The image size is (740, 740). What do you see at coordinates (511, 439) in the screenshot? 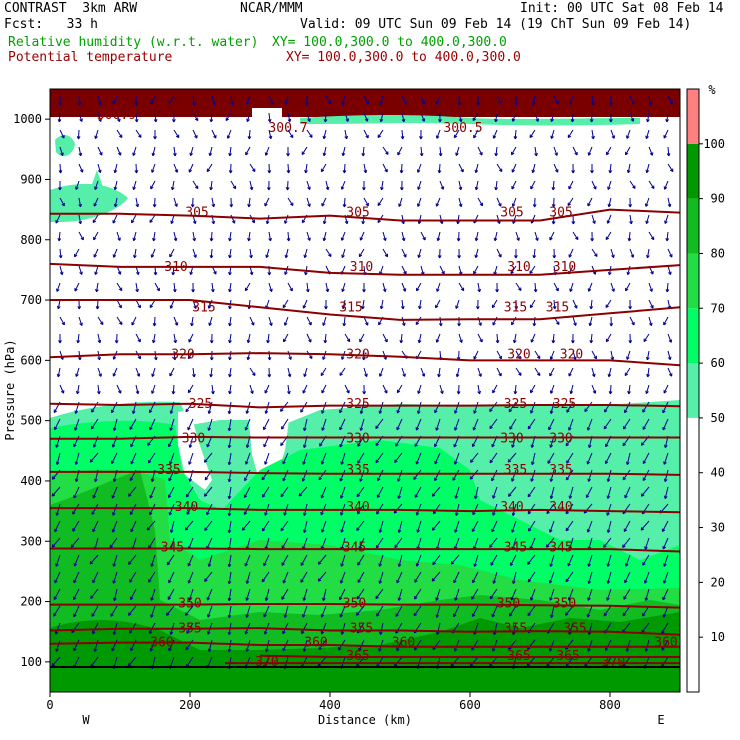
I see `isentrope-label: 330` at bounding box center [511, 439].